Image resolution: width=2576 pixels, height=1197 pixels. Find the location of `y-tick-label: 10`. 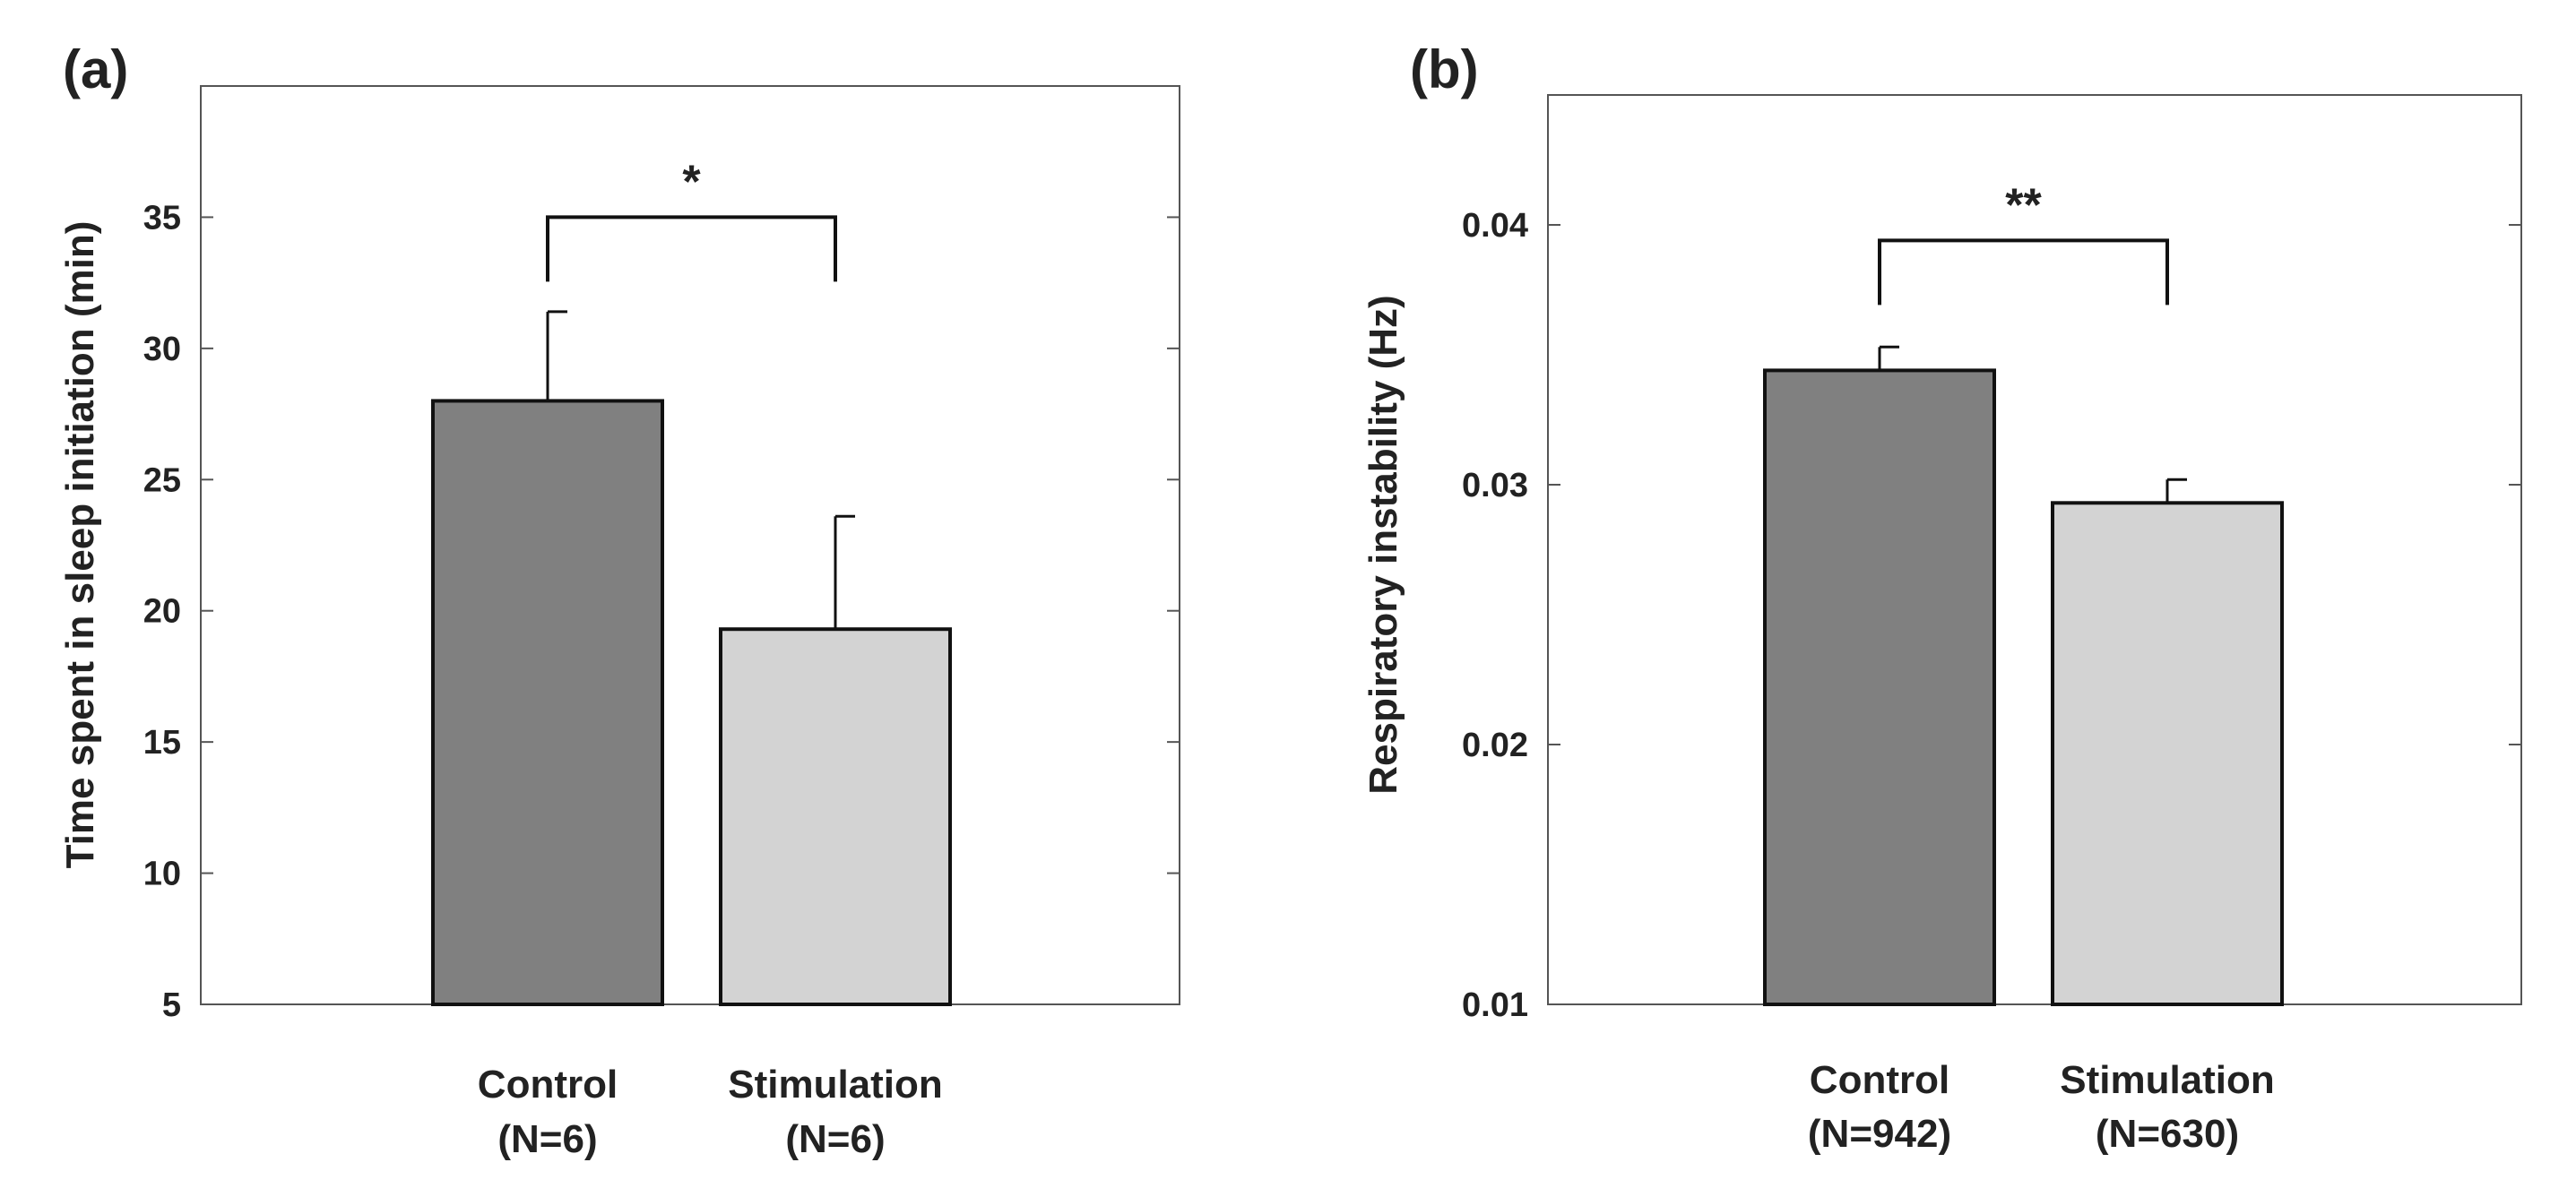

y-tick-label: 10 is located at coordinates (162, 874).